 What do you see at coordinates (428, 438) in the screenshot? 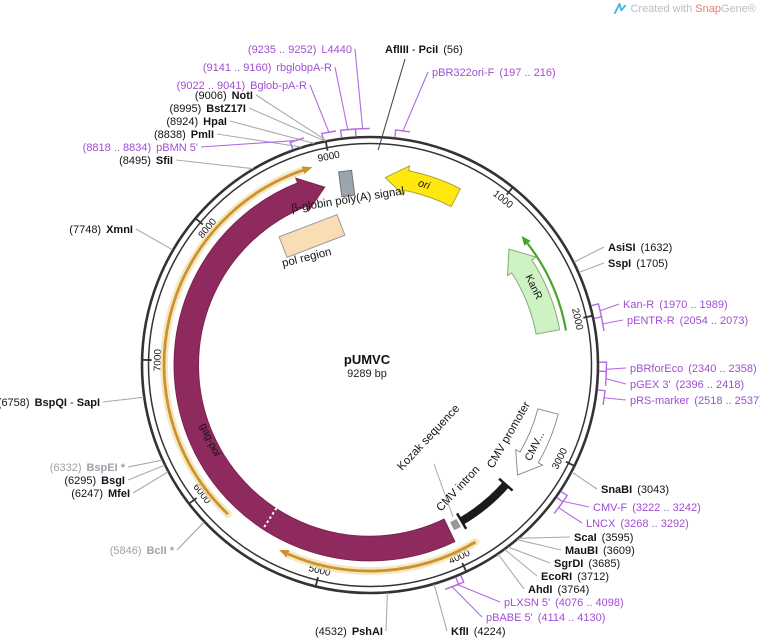
I see `kozak-label: Kozak sequence` at bounding box center [428, 438].